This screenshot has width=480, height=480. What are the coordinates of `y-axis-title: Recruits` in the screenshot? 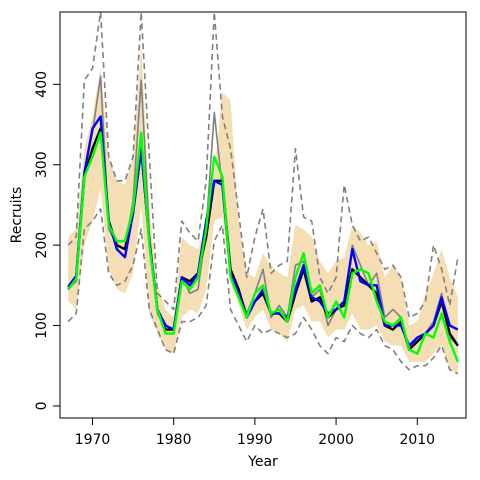 It's located at (17, 215).